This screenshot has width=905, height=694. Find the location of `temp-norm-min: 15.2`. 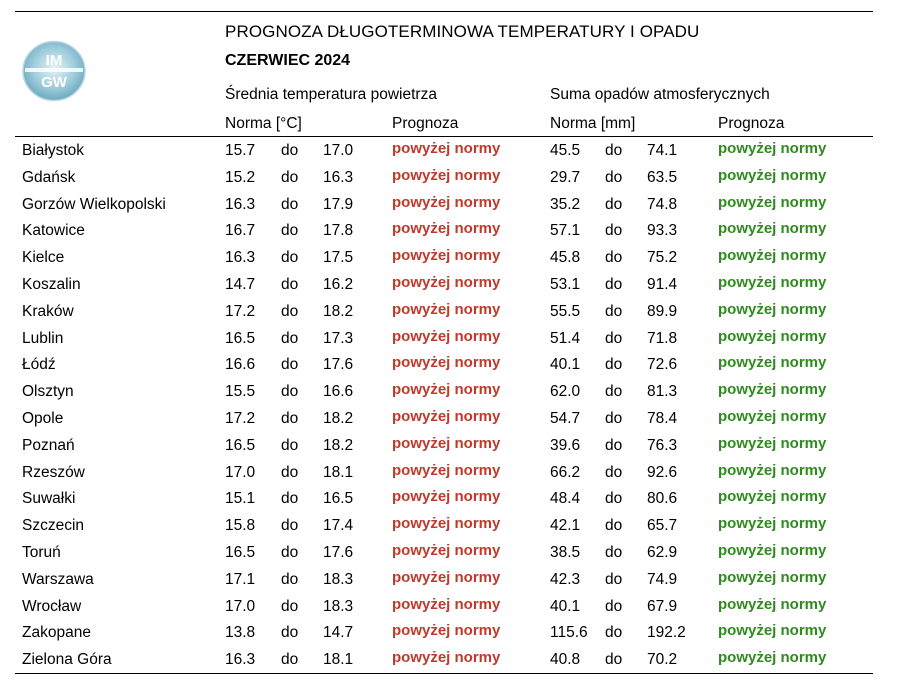

temp-norm-min: 15.2 is located at coordinates (240, 177).